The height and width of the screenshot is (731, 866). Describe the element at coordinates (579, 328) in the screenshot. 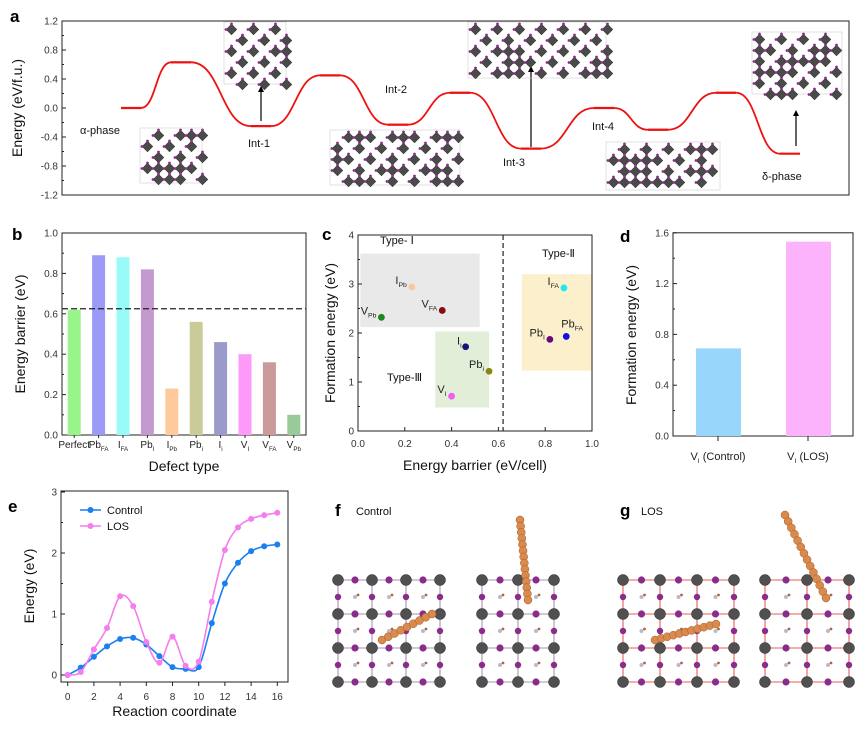

I see `label-subscript: FA` at that location.